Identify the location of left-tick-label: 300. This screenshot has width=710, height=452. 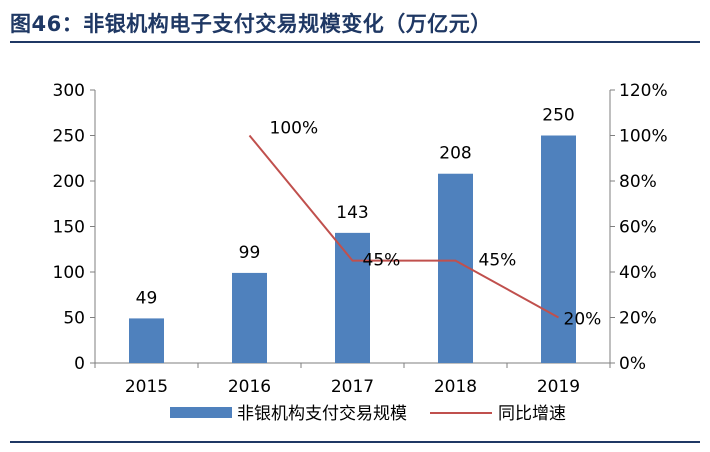
(69, 91).